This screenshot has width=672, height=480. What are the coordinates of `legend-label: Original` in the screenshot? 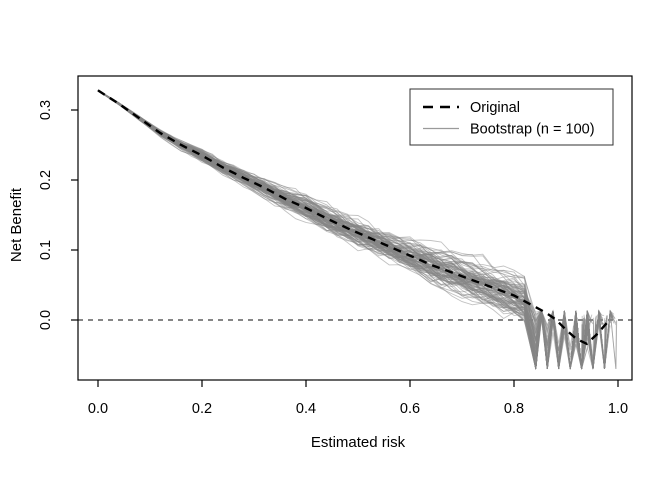 It's located at (495, 108).